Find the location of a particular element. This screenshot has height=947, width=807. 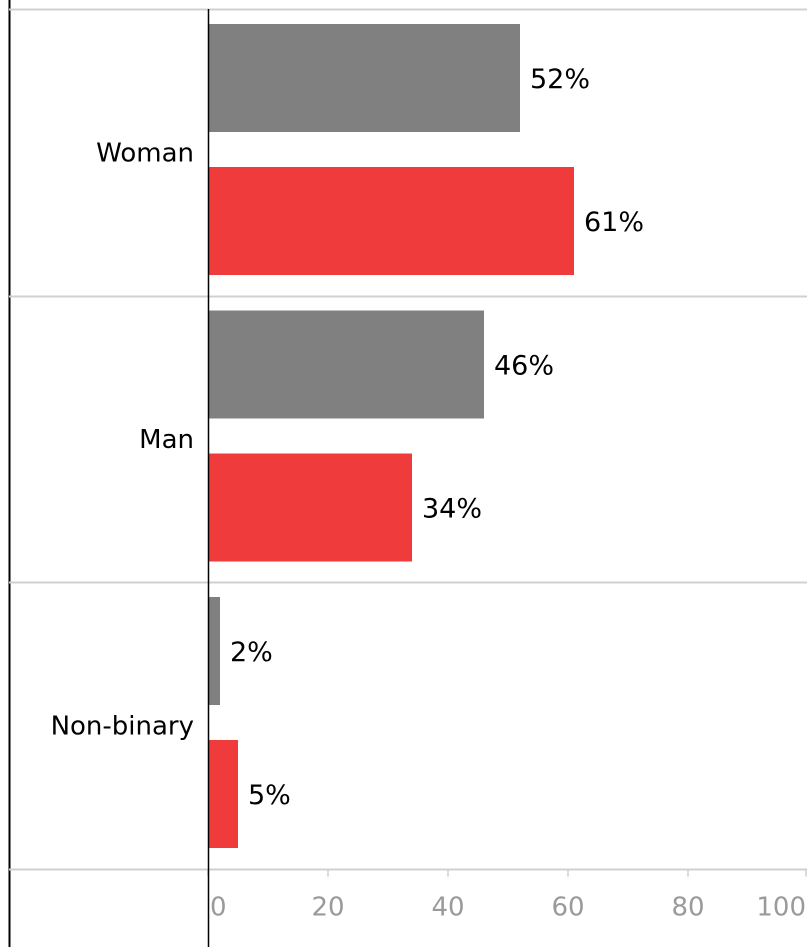

value-label: 5% is located at coordinates (269, 795).